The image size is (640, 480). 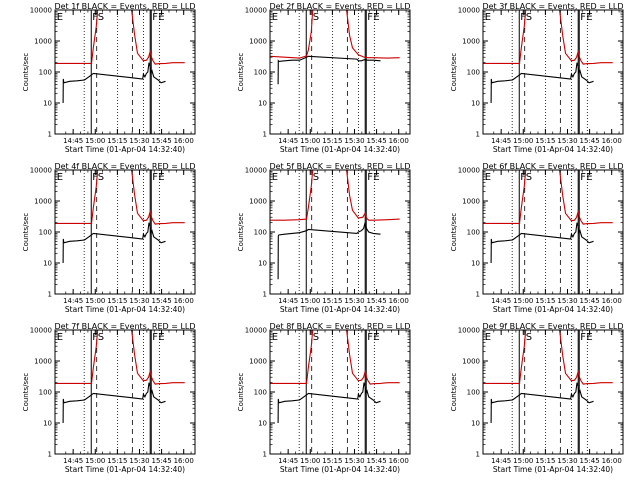 I want to click on chart-title: Det 9f BLACK = Events, RED = LLD, so click(x=552, y=326).